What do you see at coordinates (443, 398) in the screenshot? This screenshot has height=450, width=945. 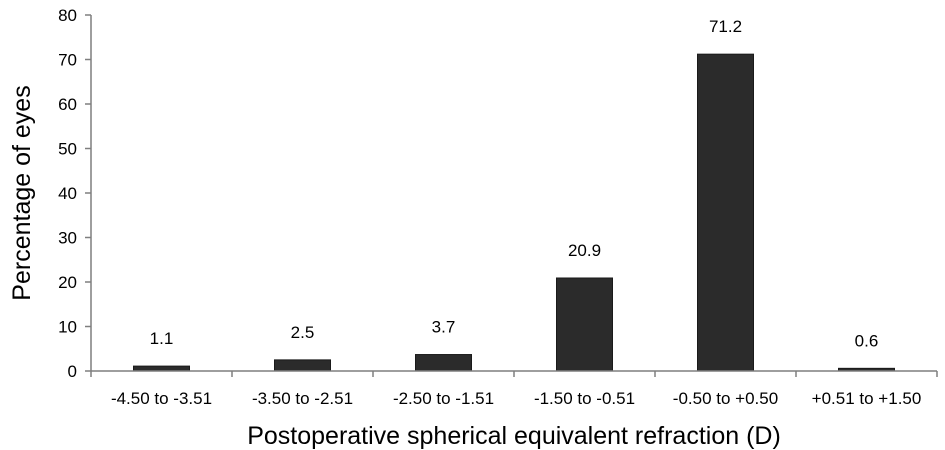 I see `x-tick-label: -2.50 to -1.51` at bounding box center [443, 398].